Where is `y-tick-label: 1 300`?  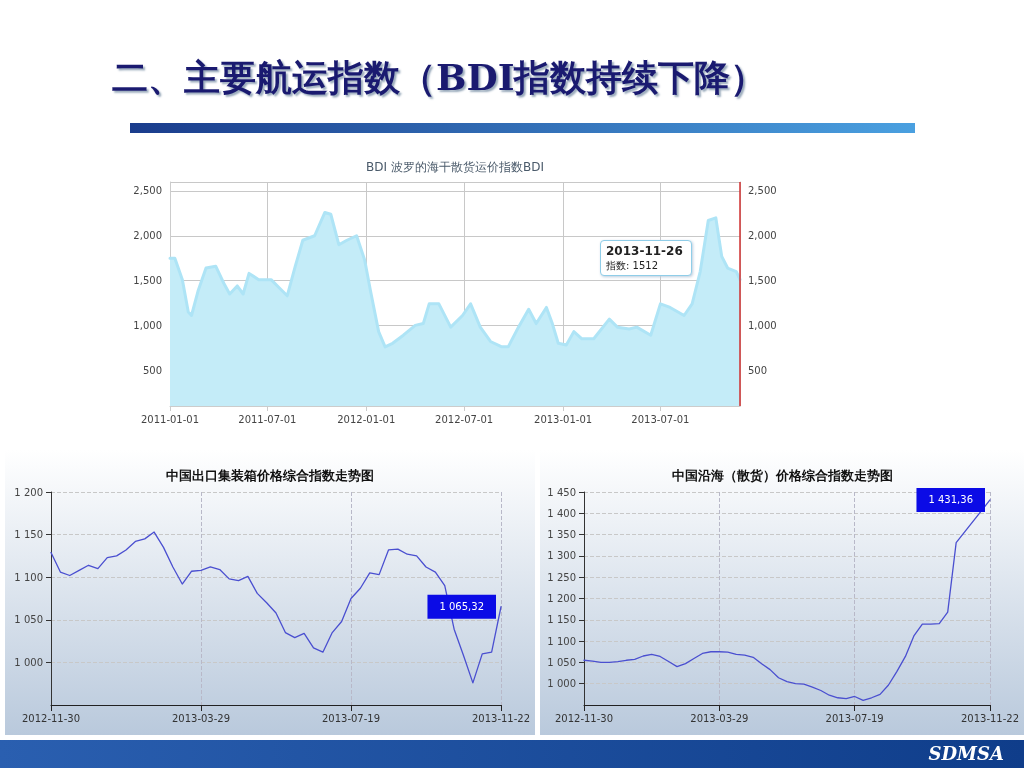 y-tick-label: 1 300 is located at coordinates (561, 556).